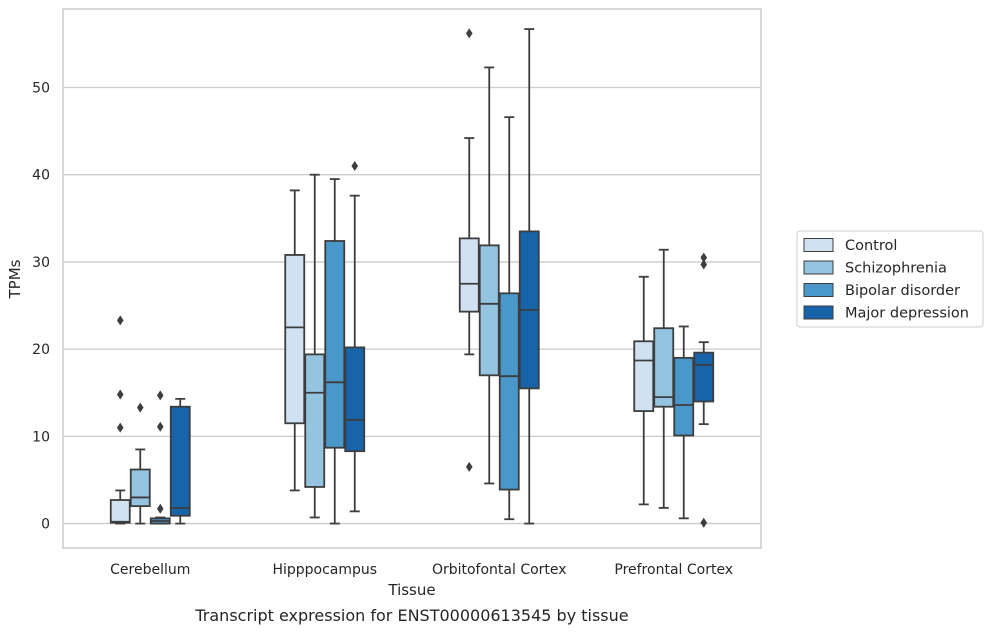 This screenshot has width=993, height=634. Describe the element at coordinates (41, 350) in the screenshot. I see `y-tick-label: 20` at that location.